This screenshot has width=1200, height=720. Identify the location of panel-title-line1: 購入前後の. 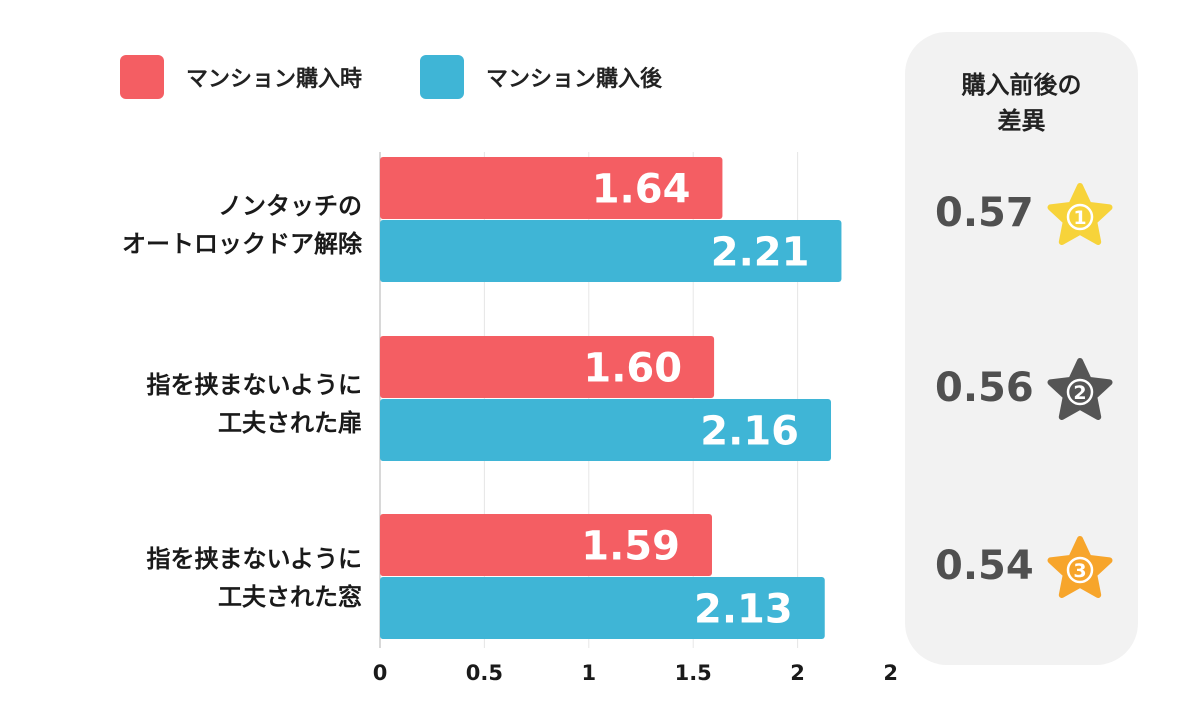
(1021, 85).